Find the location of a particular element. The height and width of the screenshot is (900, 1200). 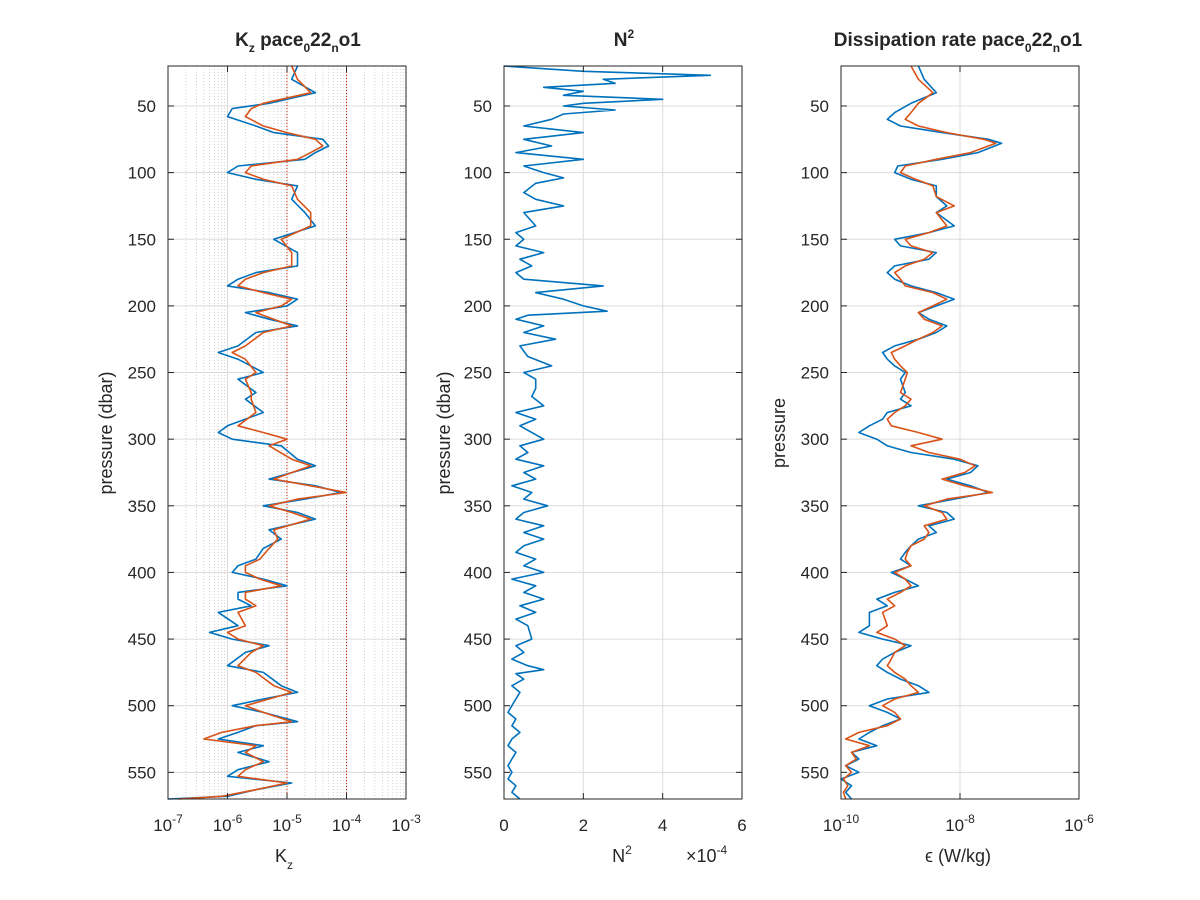

panel-n2-series is located at coordinates (607, 432).